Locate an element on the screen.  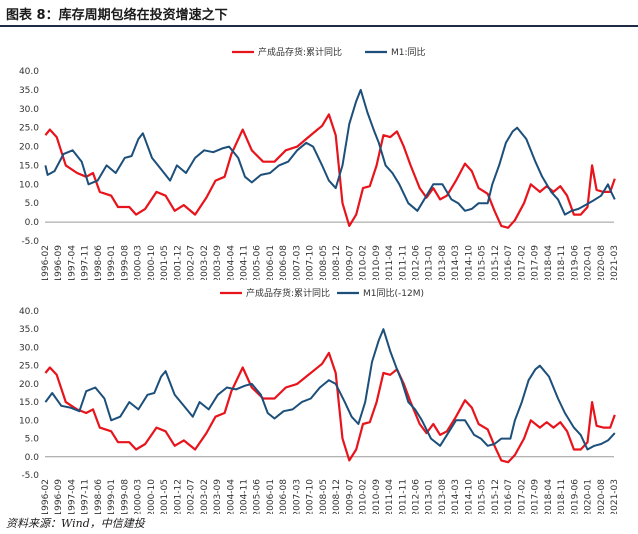
x-tick-label: 2002-07 is located at coordinates (192, 262).